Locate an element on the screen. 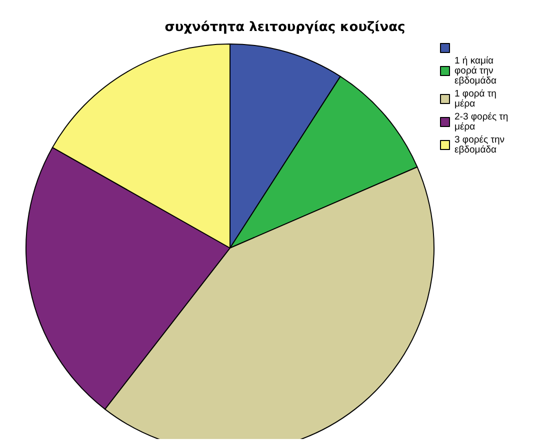 The width and height of the screenshot is (545, 447). legend-label: 1 ή καμία φορά την εβδομάδα is located at coordinates (476, 71).